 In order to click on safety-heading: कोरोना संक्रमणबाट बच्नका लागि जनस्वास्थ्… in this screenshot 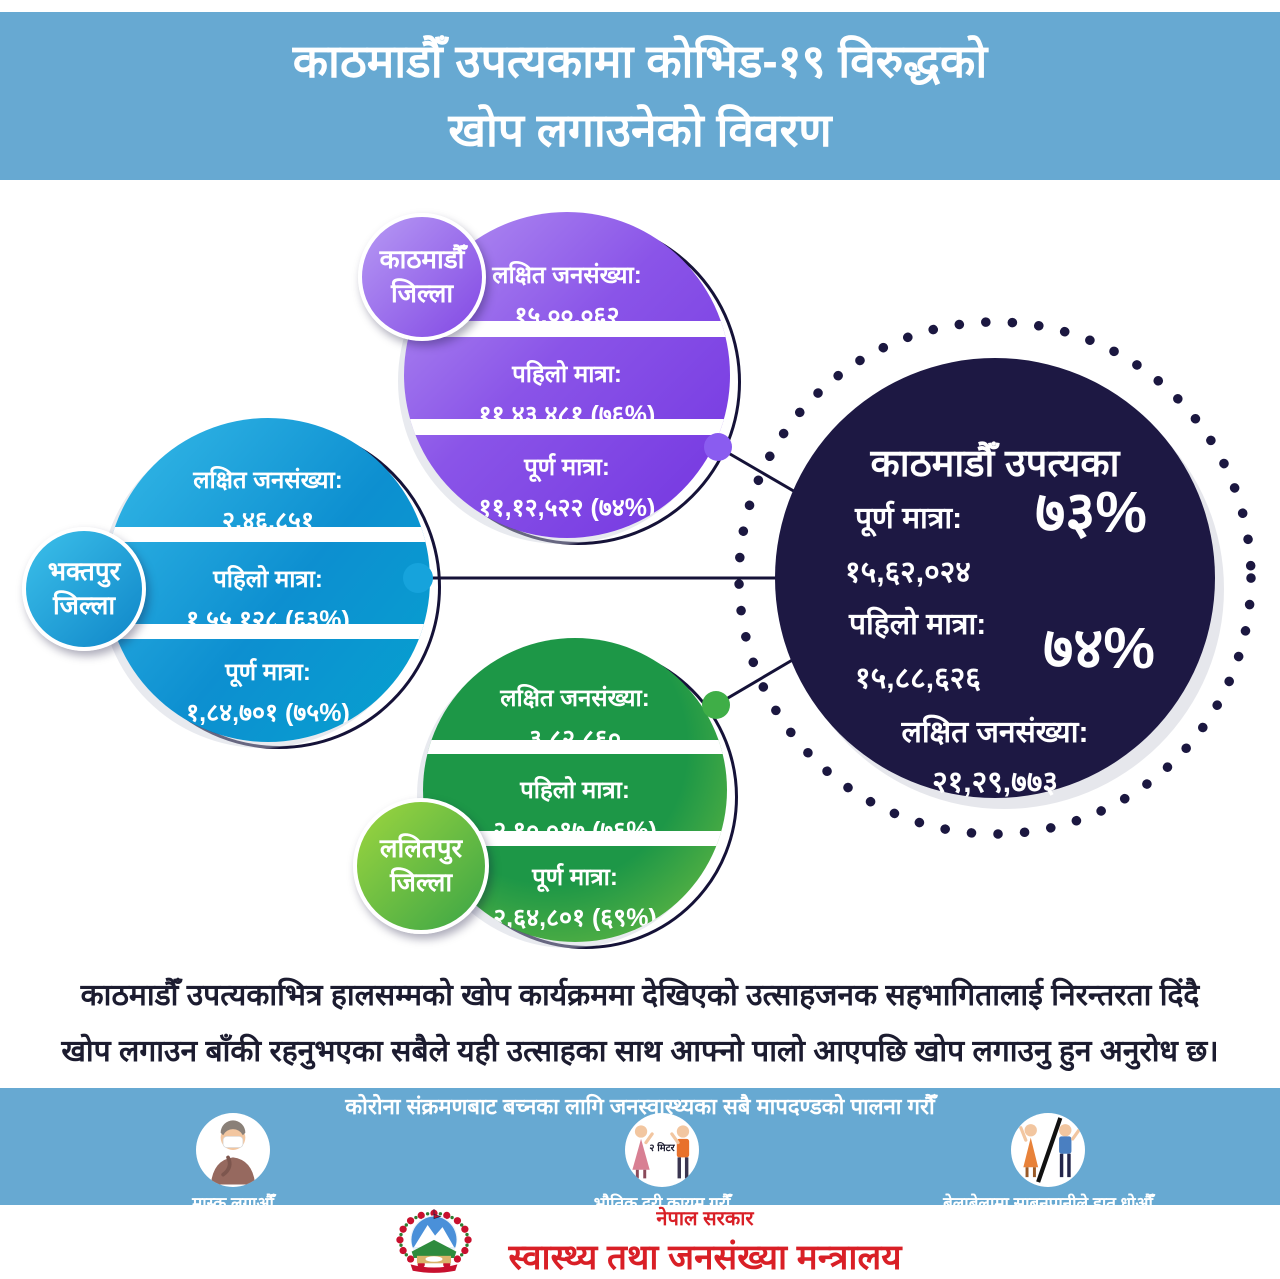, I will do `click(640, 1106)`.